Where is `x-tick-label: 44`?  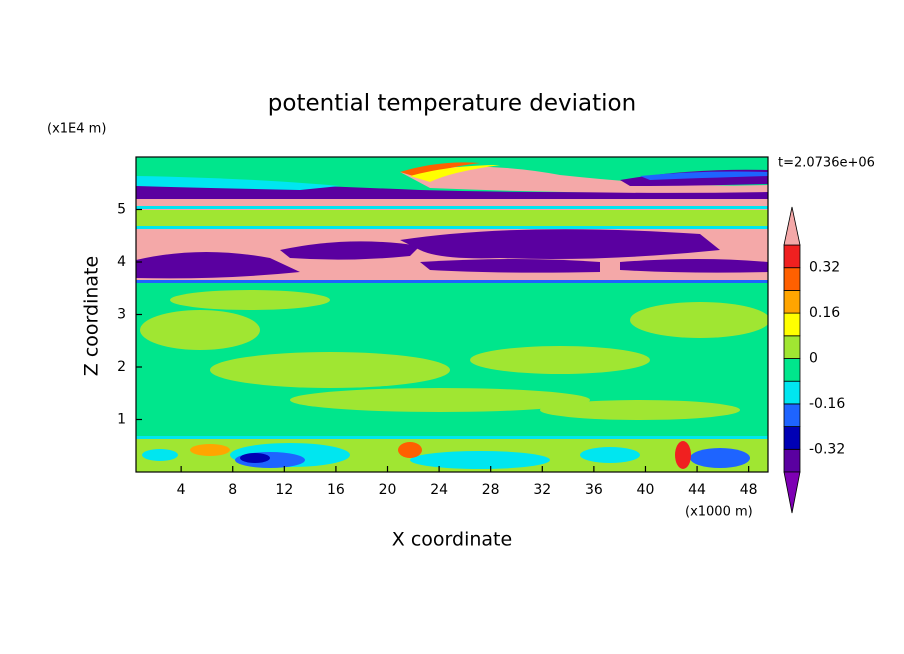
x-tick-label: 44 is located at coordinates (697, 490).